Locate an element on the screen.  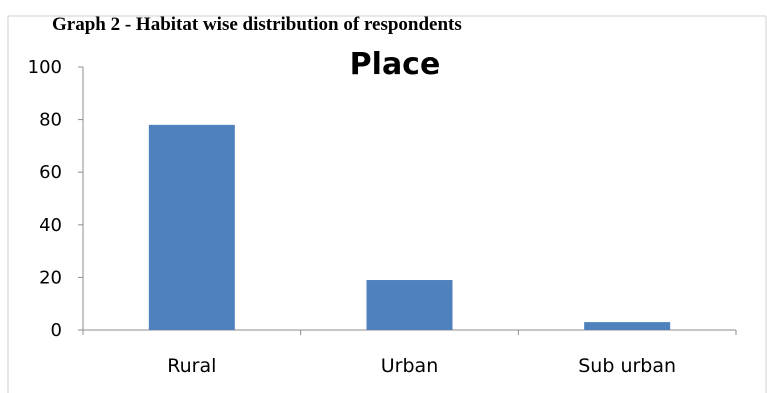
bar-sub-urban is located at coordinates (627, 326).